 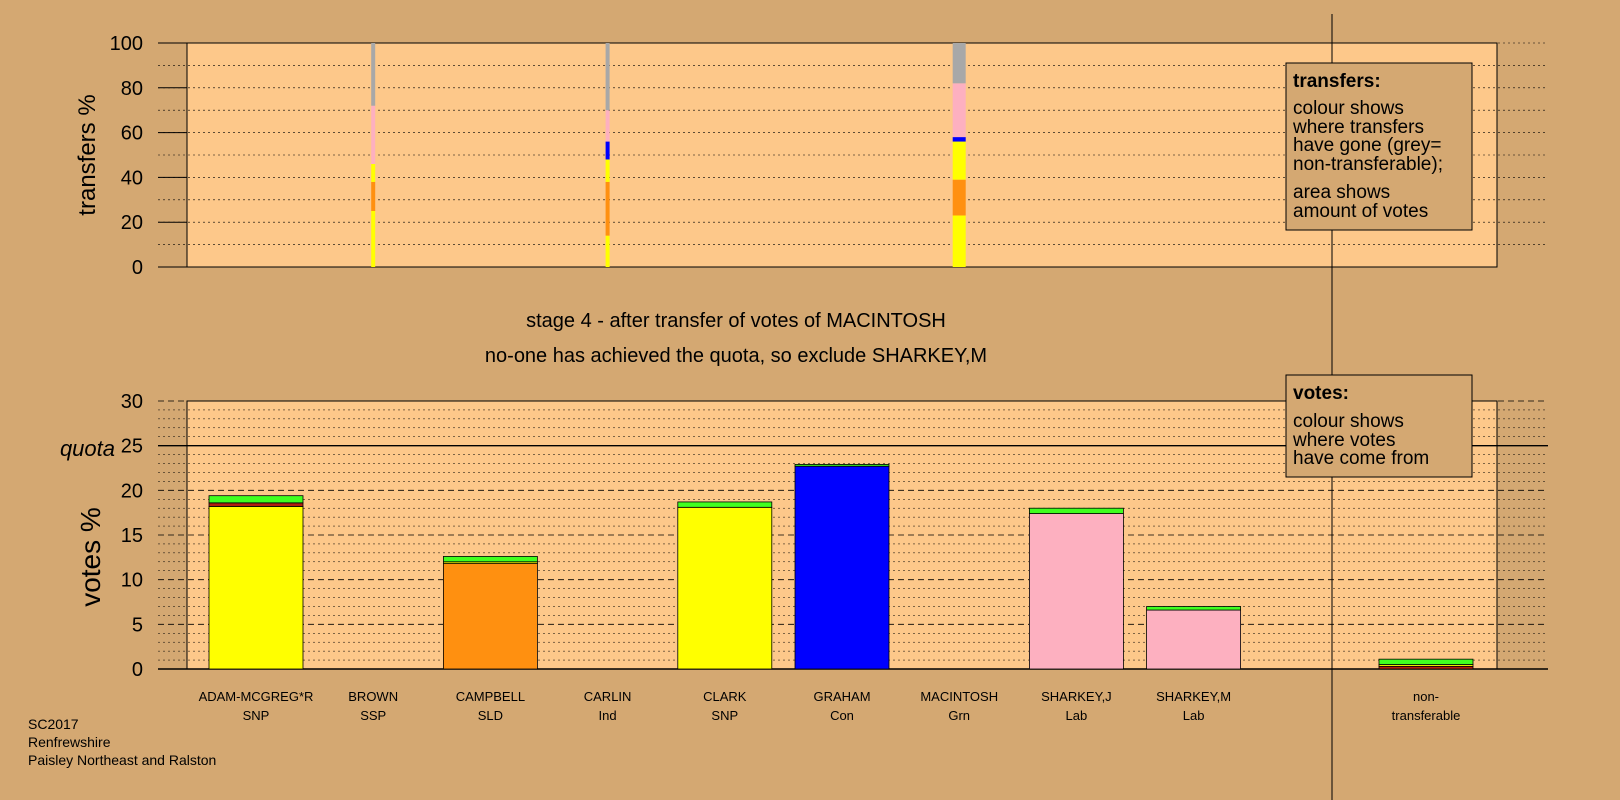 What do you see at coordinates (1321, 393) in the screenshot?
I see `votes-legend-title: votes:` at bounding box center [1321, 393].